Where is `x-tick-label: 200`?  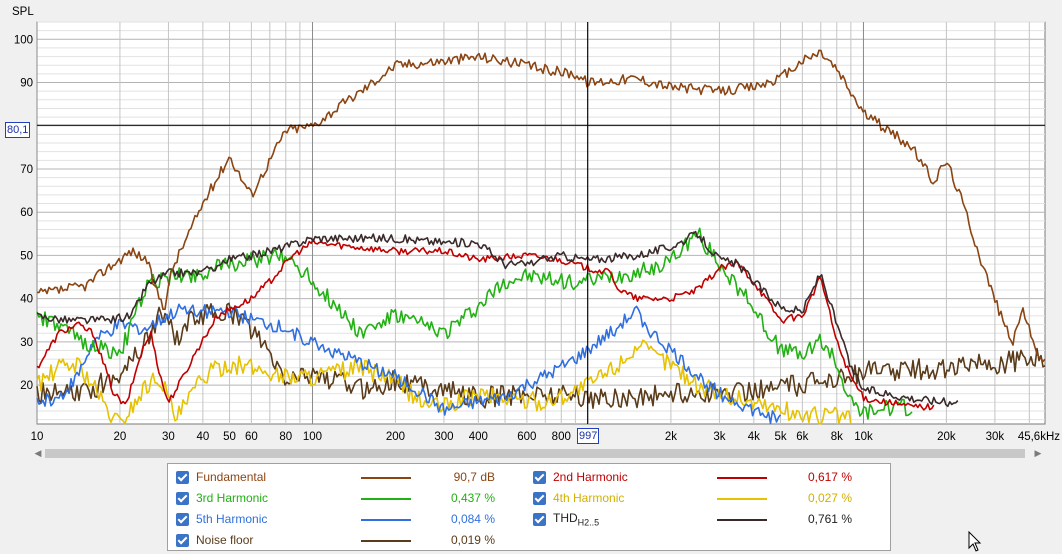
x-tick-label: 200 is located at coordinates (395, 437).